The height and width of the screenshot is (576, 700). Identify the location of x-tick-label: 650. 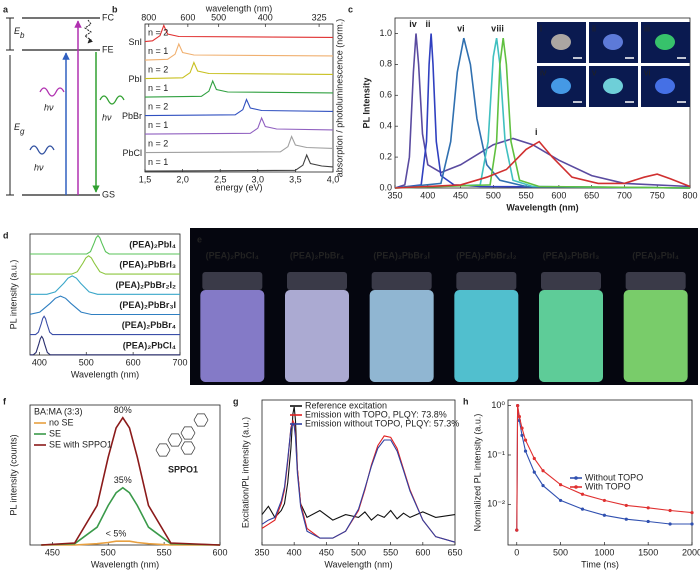
(591, 195).